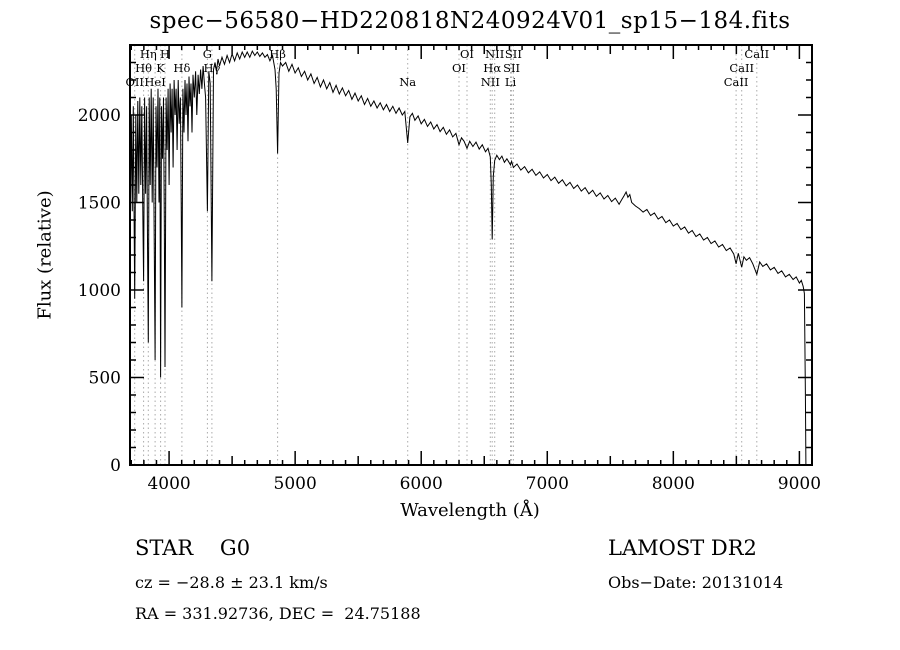 This screenshot has width=900, height=650. What do you see at coordinates (165, 54) in the screenshot?
I see `spectral-line-label: H` at bounding box center [165, 54].